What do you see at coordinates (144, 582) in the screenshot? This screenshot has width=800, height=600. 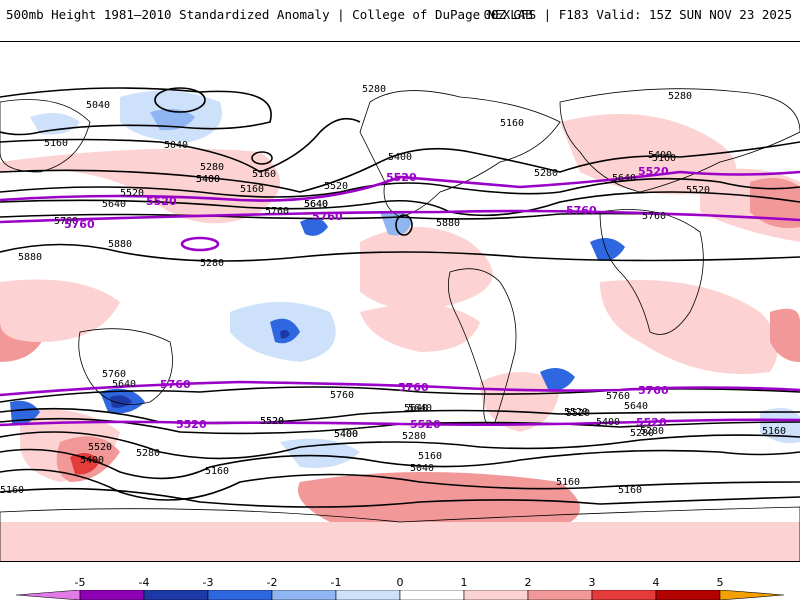 I see `colorbar-tick: -4` at bounding box center [144, 582].